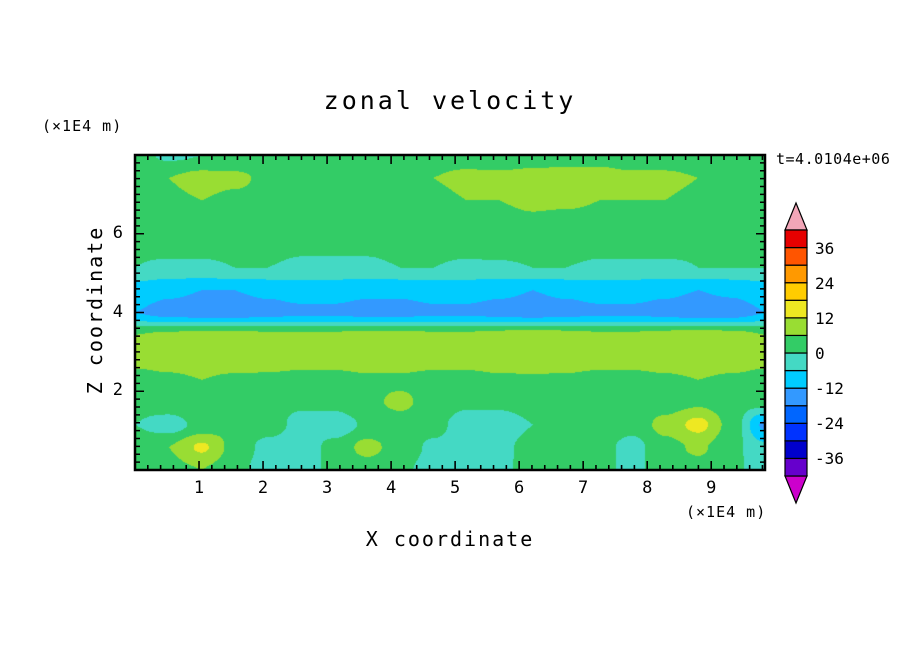 This screenshot has width=904, height=654. I want to click on colorbar-tick-label: -24, so click(829, 424).